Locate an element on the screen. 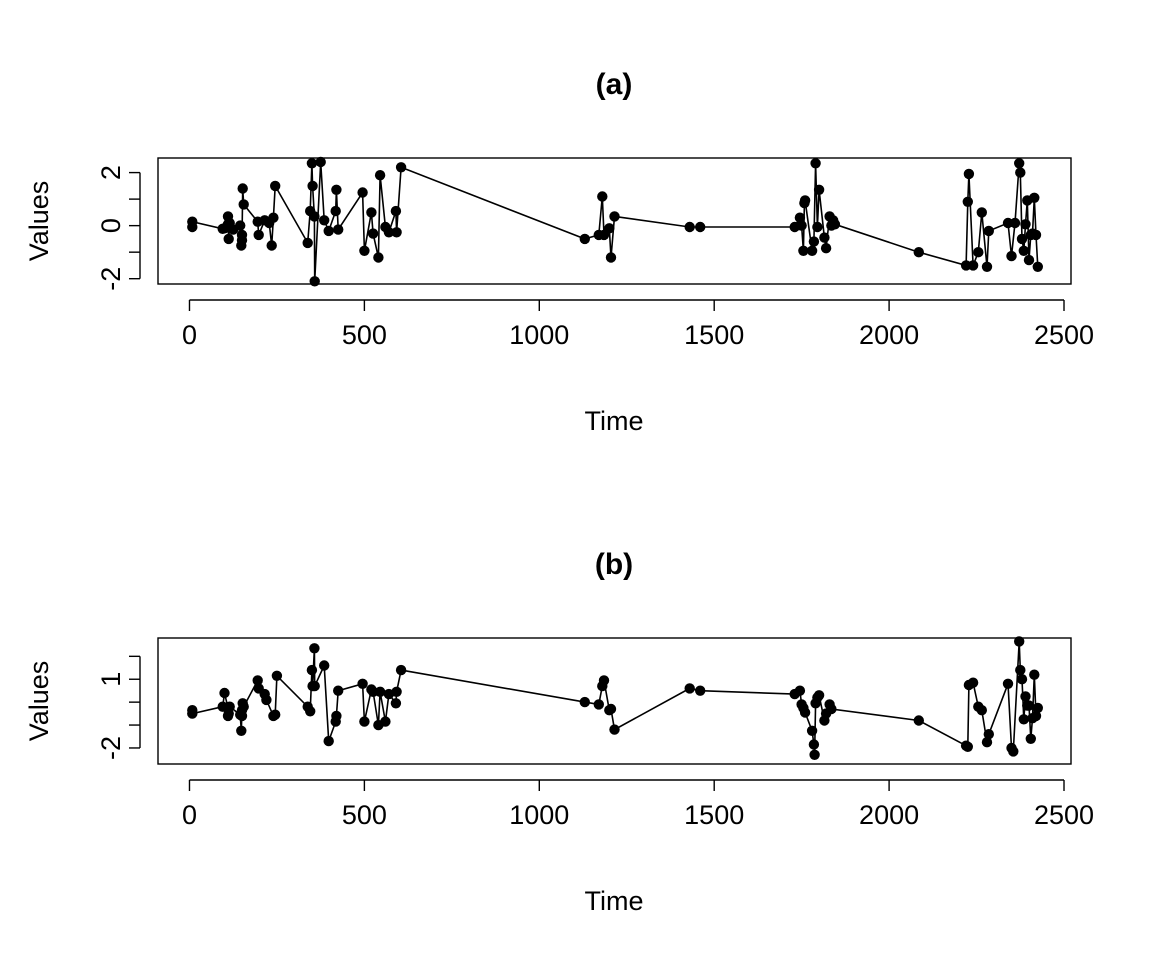 The width and height of the screenshot is (1152, 960). series-line is located at coordinates (615, 221).